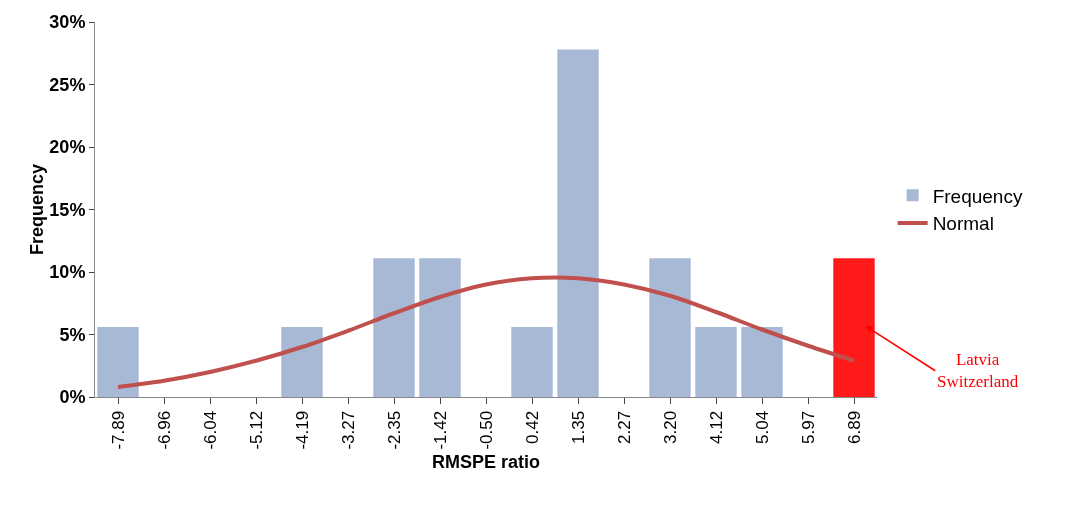 Image resolution: width=1087 pixels, height=507 pixels. What do you see at coordinates (210, 430) in the screenshot?
I see `x-tick-label: -6.04` at bounding box center [210, 430].